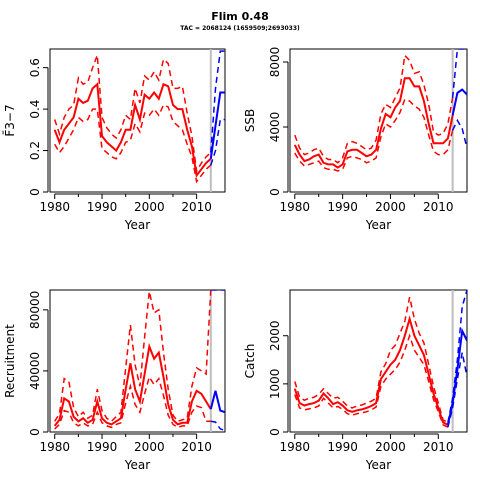 The width and height of the screenshot is (480, 480). I want to click on y-tick-label: 0.2, so click(35, 150).